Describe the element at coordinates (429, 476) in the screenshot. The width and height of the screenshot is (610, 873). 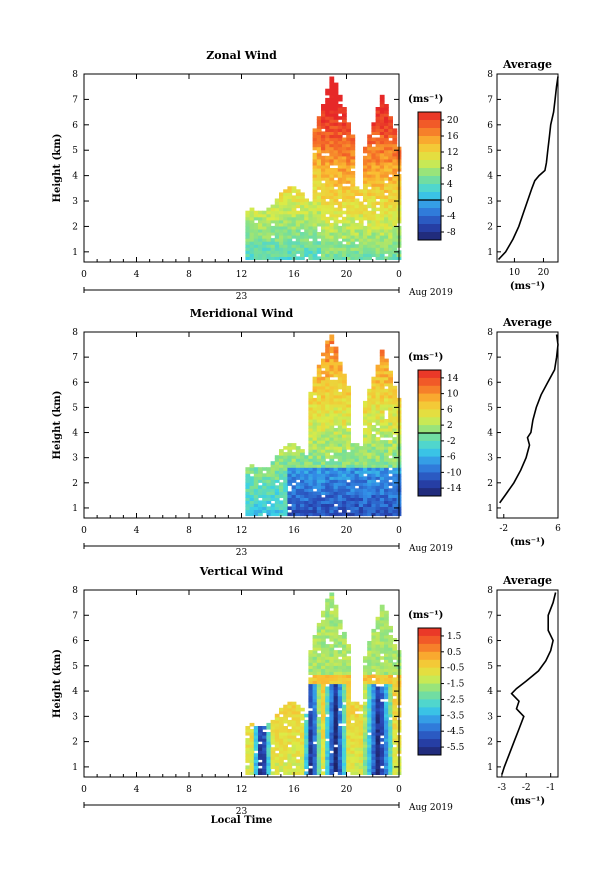
I see `colorbar-segment` at that location.